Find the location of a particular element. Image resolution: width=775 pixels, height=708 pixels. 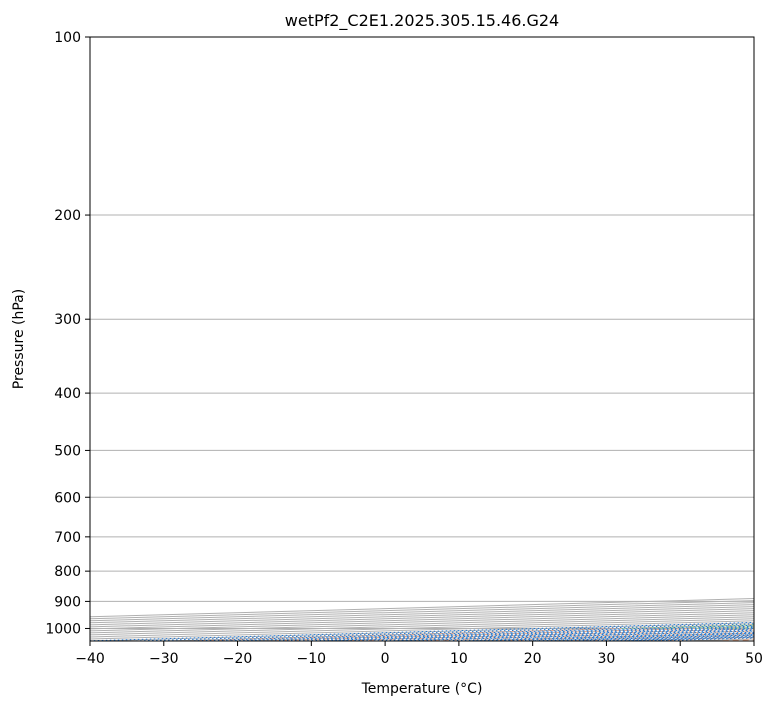

y-tick-label: 300 is located at coordinates (67, 320).